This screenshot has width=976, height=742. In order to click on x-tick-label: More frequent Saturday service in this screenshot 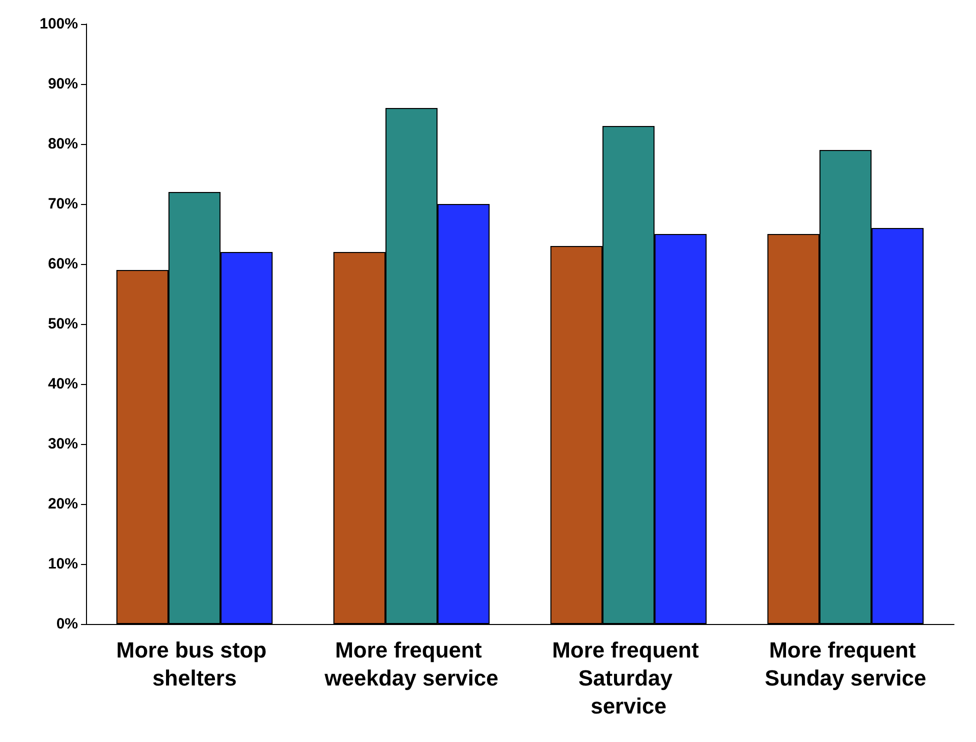, I will do `click(628, 678)`.